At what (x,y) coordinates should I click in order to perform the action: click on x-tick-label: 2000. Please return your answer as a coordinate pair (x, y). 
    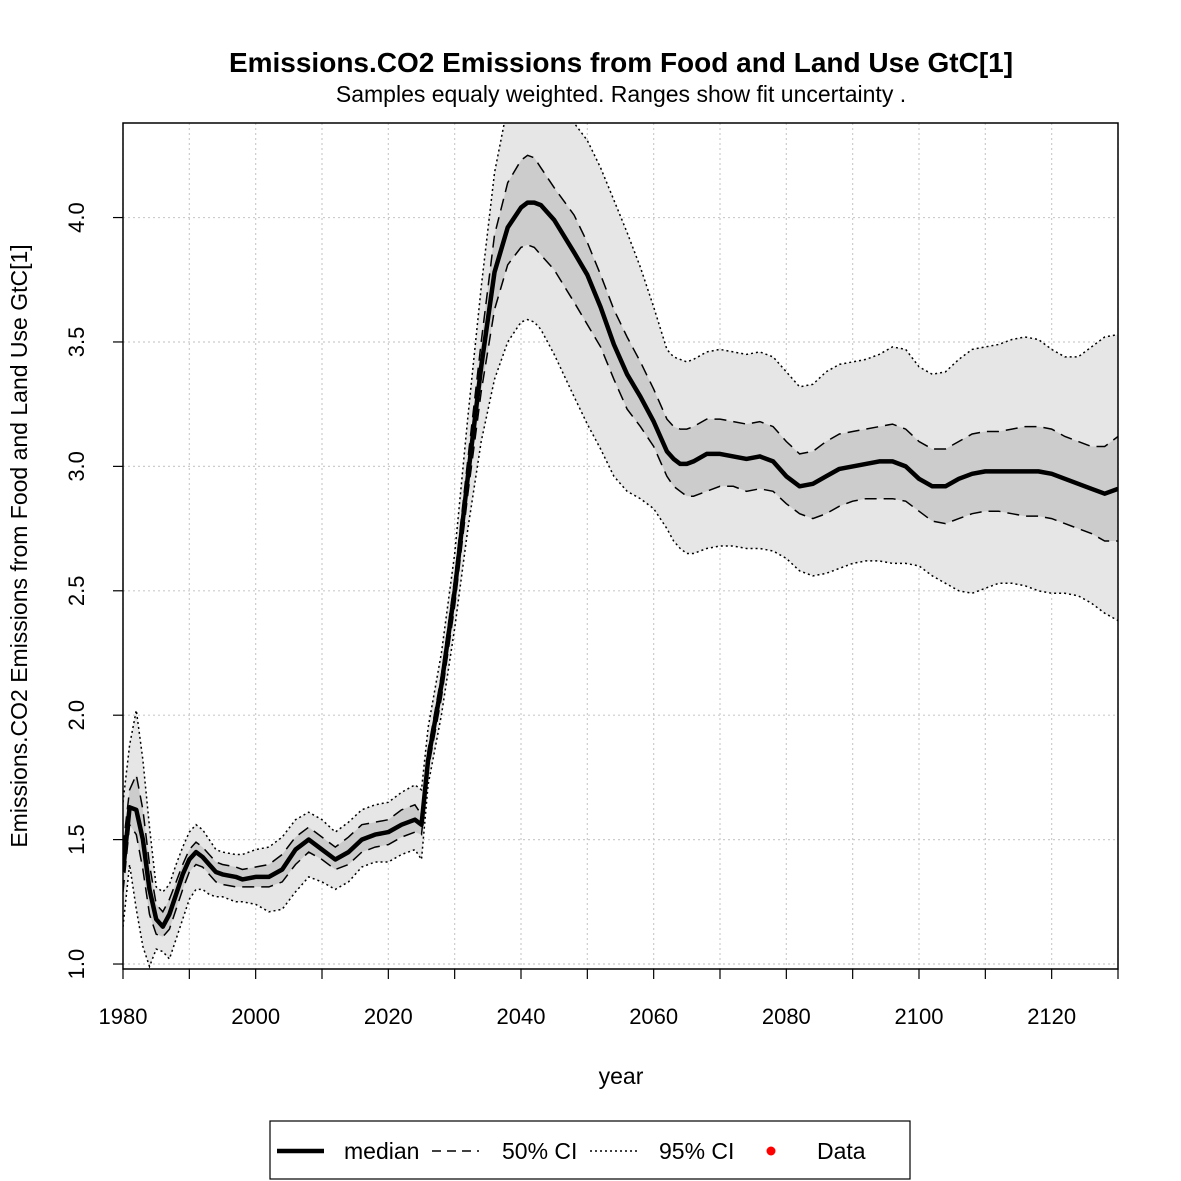
    Looking at the image, I should click on (255, 1016).